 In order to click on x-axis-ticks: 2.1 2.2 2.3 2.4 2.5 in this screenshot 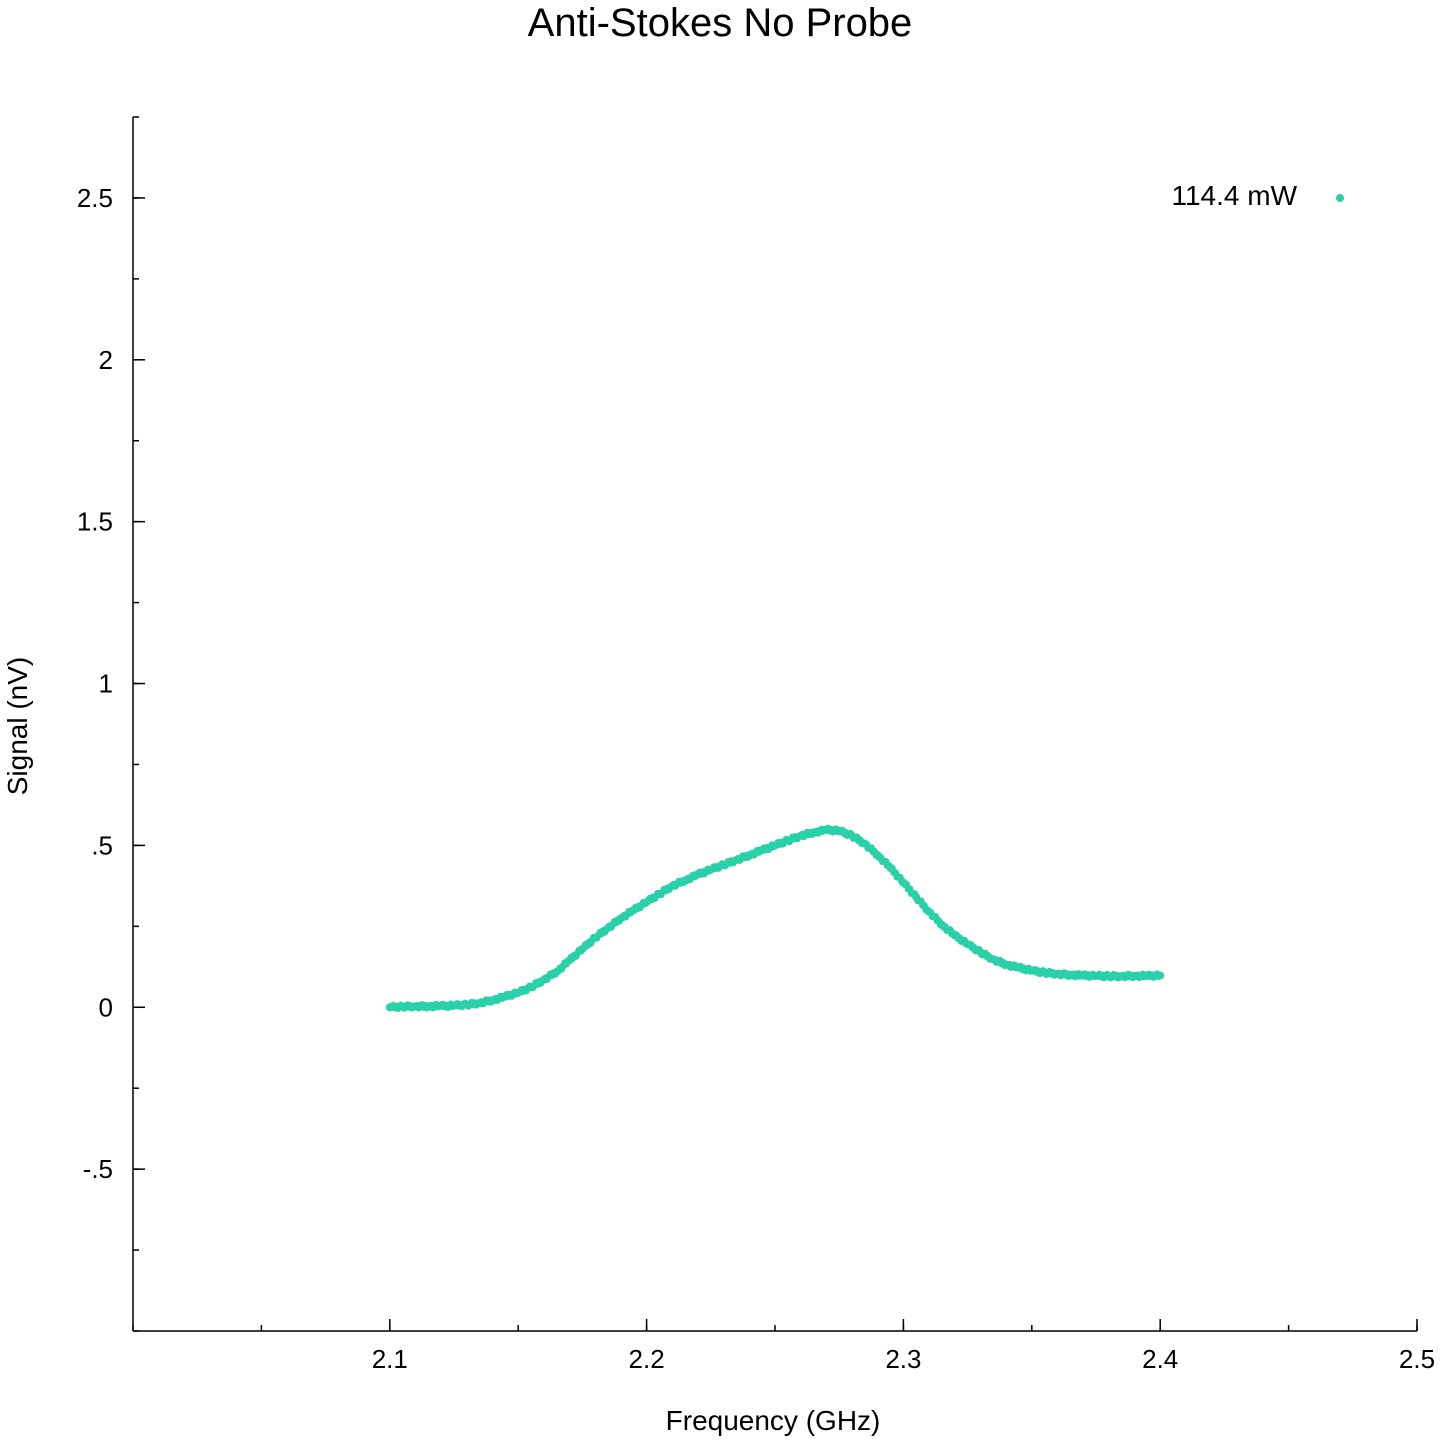, I will do `click(783, 1346)`.